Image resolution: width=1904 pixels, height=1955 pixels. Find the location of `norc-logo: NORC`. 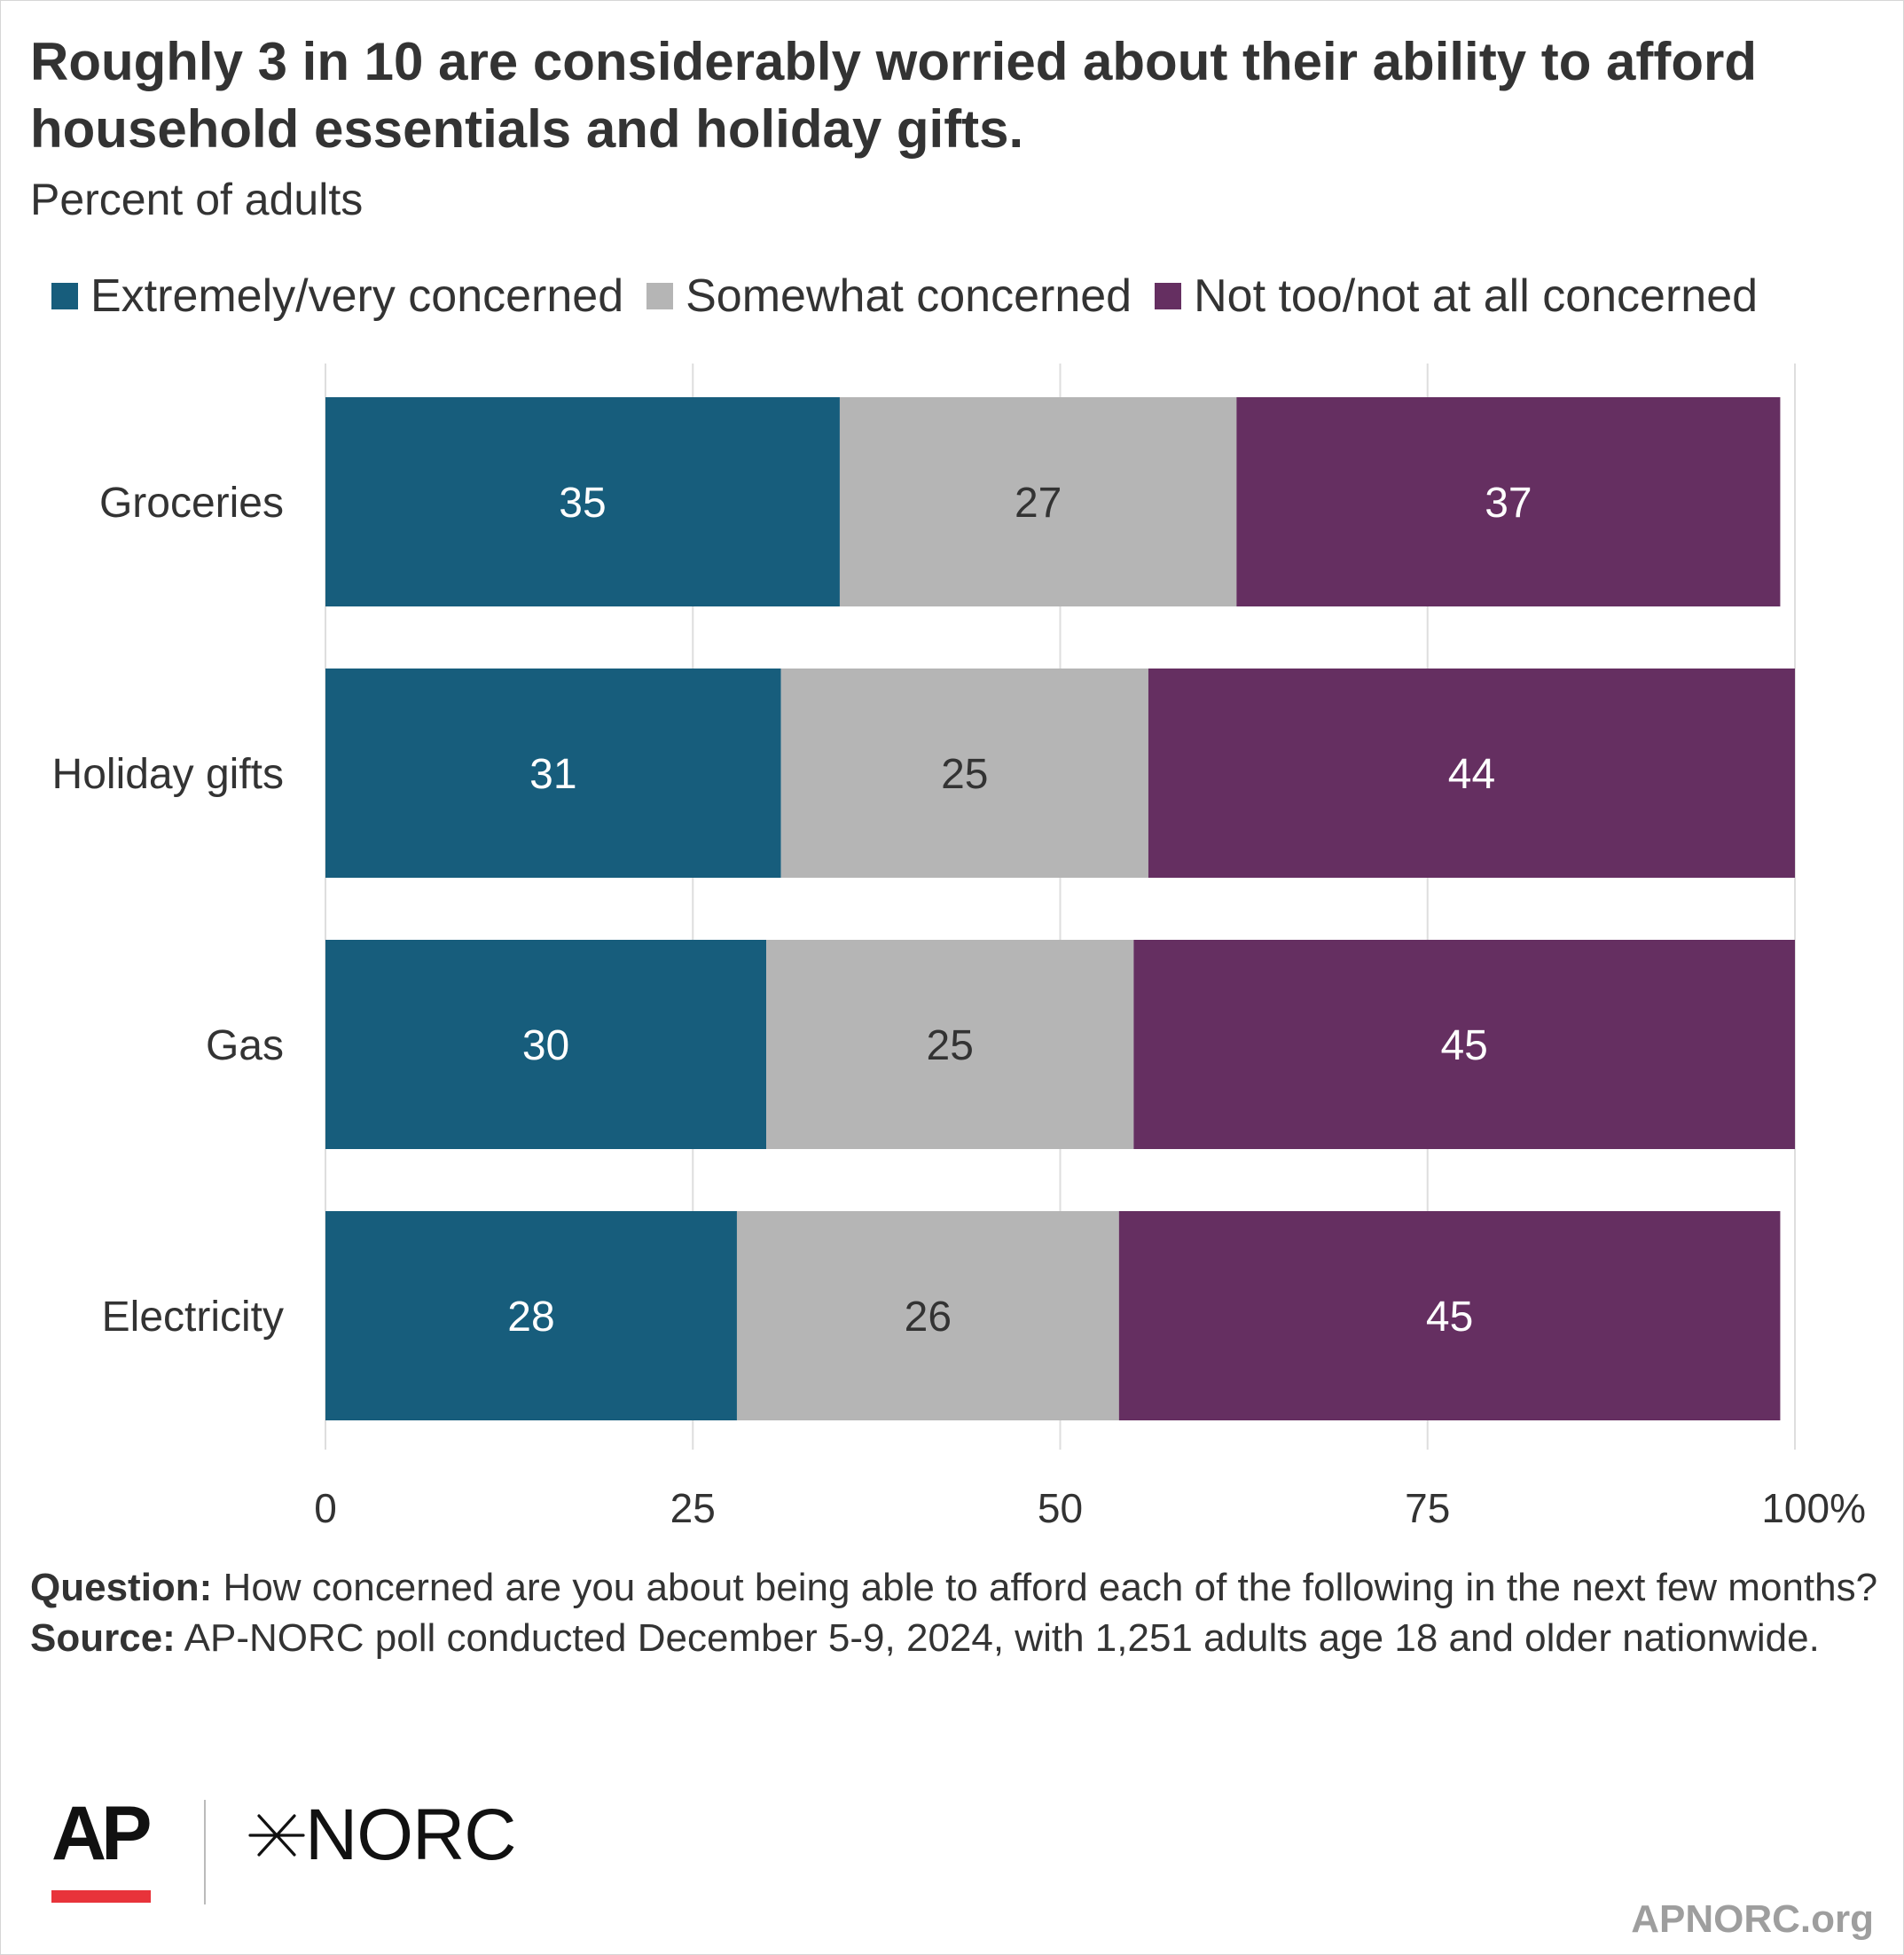

norc-logo: NORC is located at coordinates (382, 1835).